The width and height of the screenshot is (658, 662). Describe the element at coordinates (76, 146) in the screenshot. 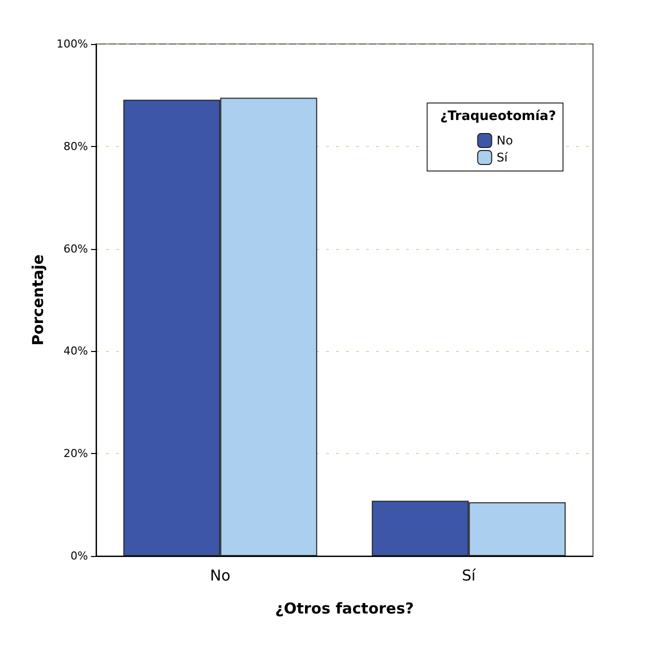

I see `y-tick-label: 80%` at that location.